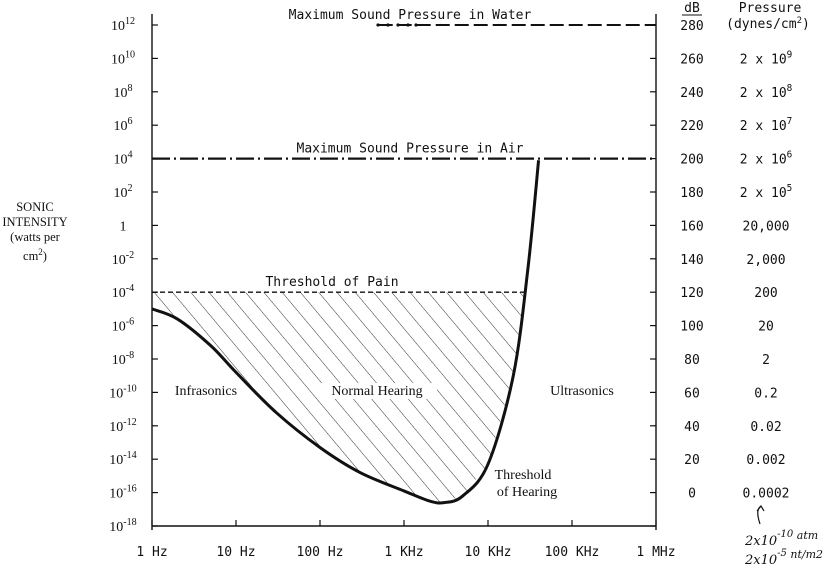  What do you see at coordinates (766, 327) in the screenshot?
I see `pressure-tick-label: 20` at bounding box center [766, 327].